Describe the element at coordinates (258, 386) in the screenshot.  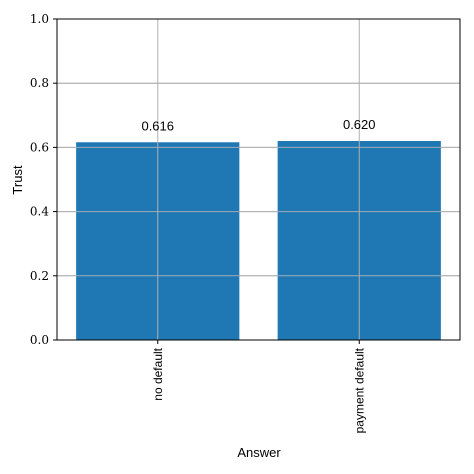
I see `x-ticks: no default payment default` at that location.